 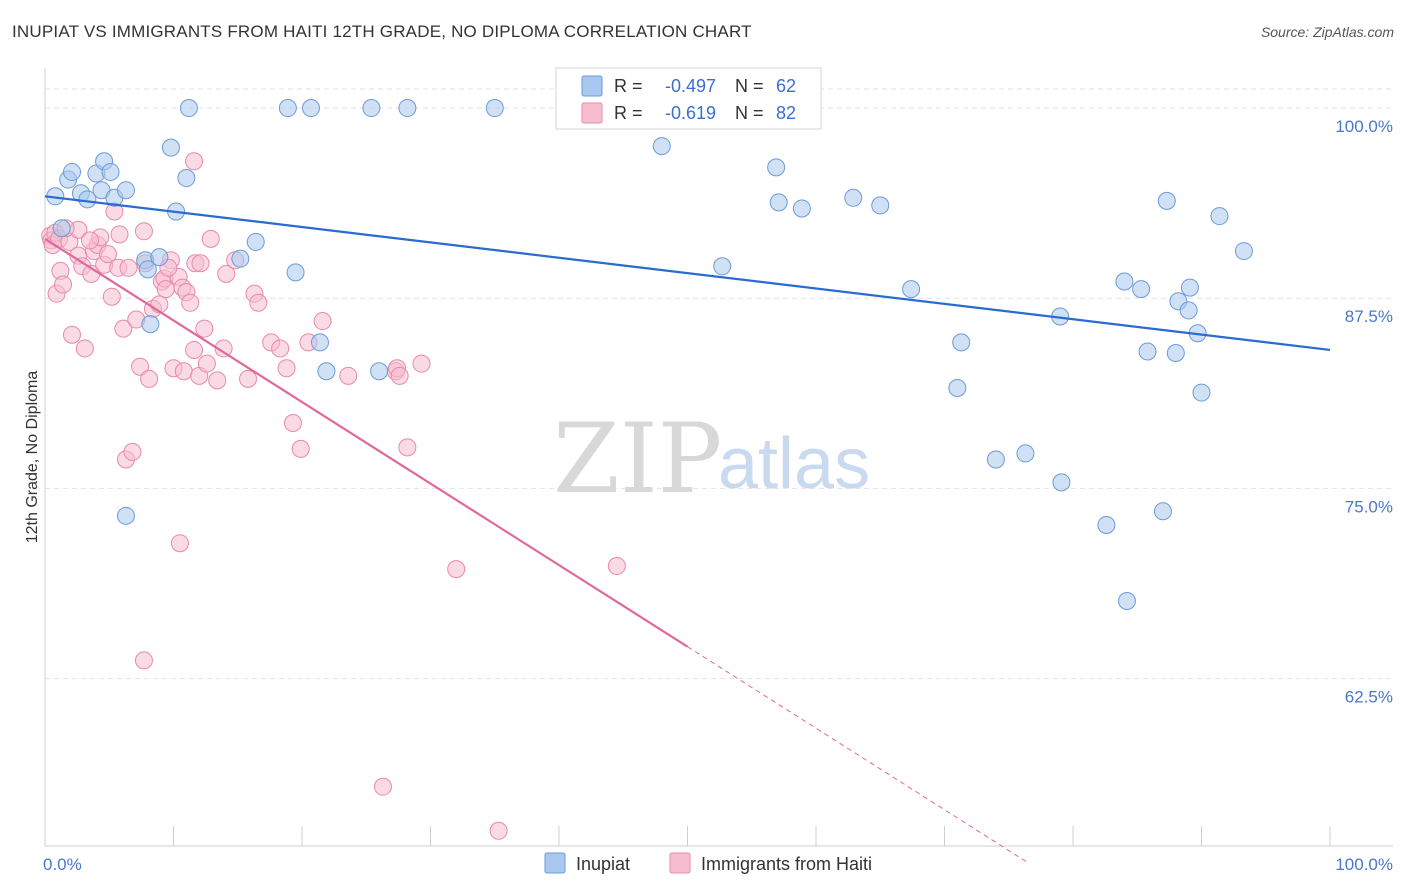 I want to click on x-tick-label: 0.0%, so click(x=62, y=864).